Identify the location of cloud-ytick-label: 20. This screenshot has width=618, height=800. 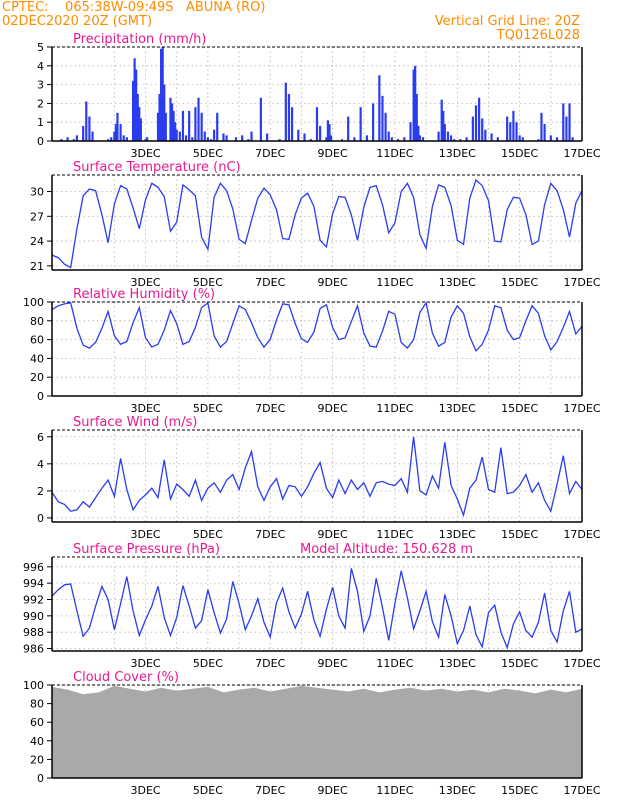
(37, 759).